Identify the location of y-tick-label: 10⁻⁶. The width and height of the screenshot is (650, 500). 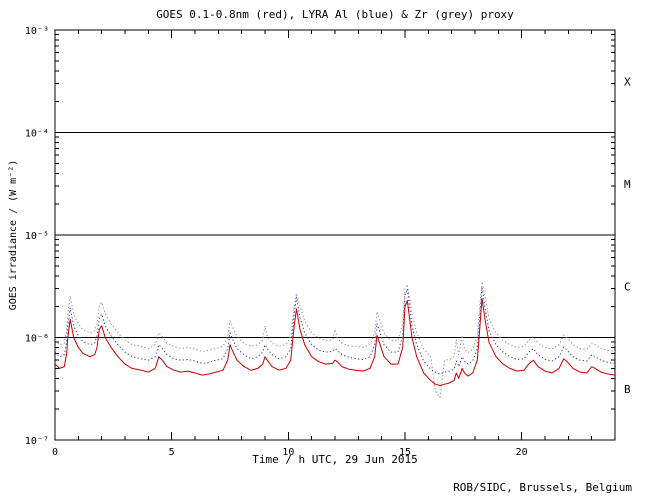
(37, 339).